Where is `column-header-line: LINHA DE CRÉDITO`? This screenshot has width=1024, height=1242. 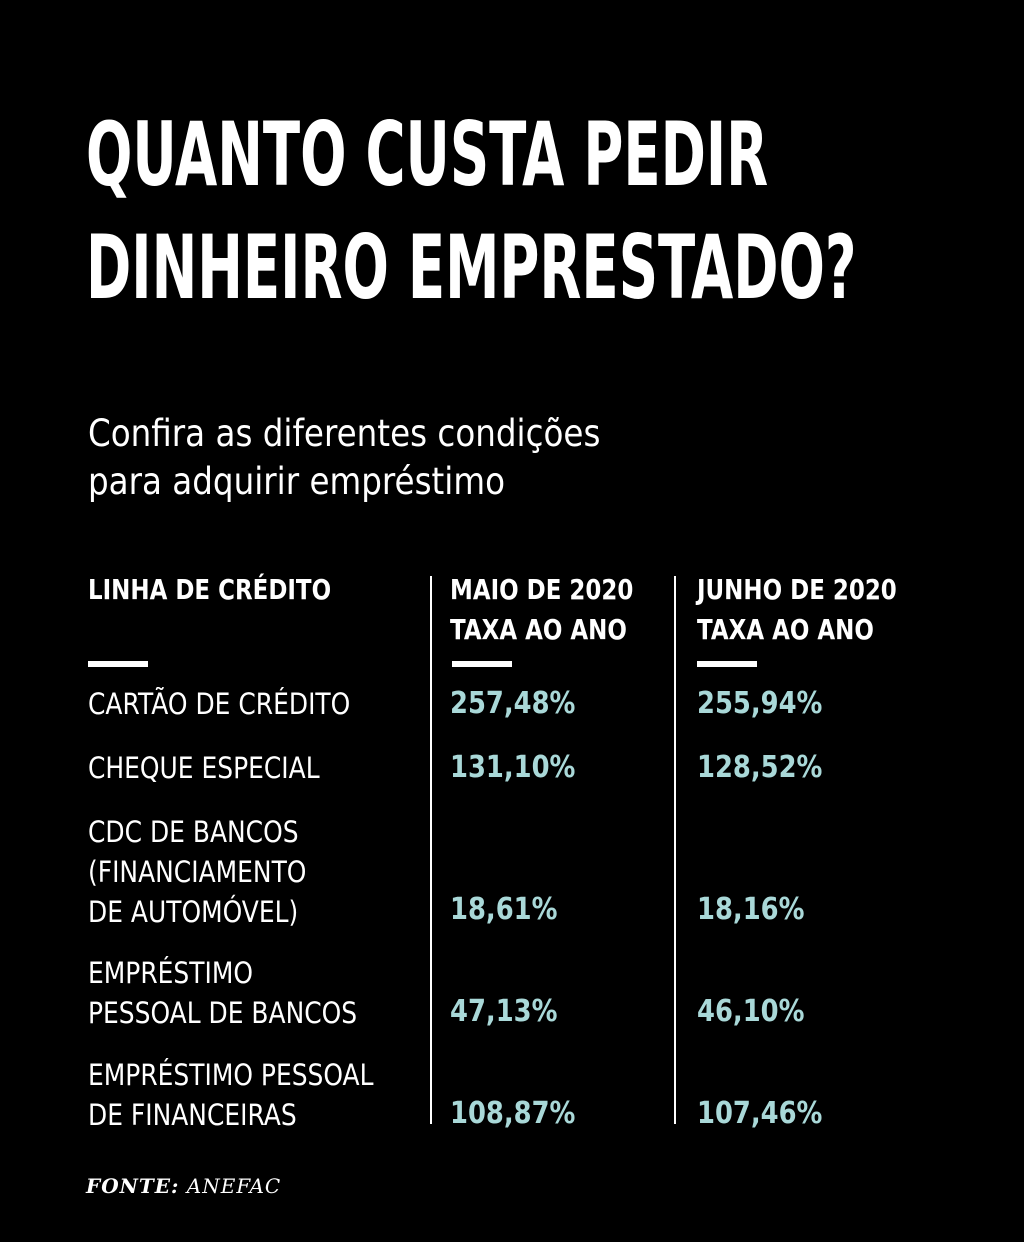
column-header-line: LINHA DE CRÉDITO is located at coordinates (210, 589).